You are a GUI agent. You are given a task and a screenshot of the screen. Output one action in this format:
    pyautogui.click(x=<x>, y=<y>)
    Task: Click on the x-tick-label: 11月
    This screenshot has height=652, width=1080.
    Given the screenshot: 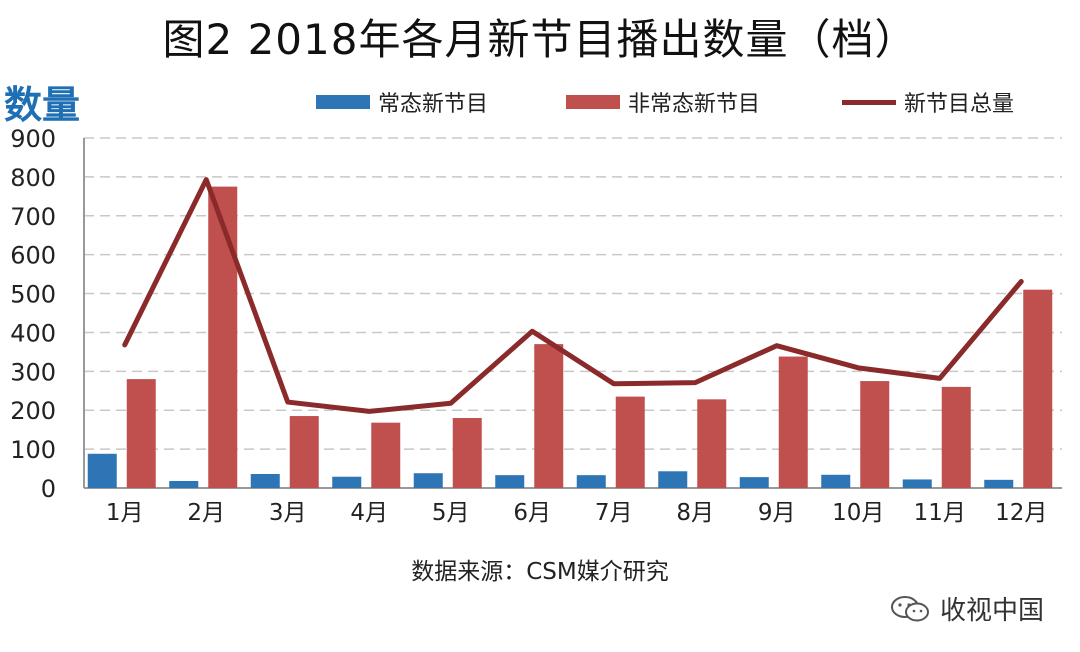 What is the action you would take?
    pyautogui.click(x=940, y=513)
    